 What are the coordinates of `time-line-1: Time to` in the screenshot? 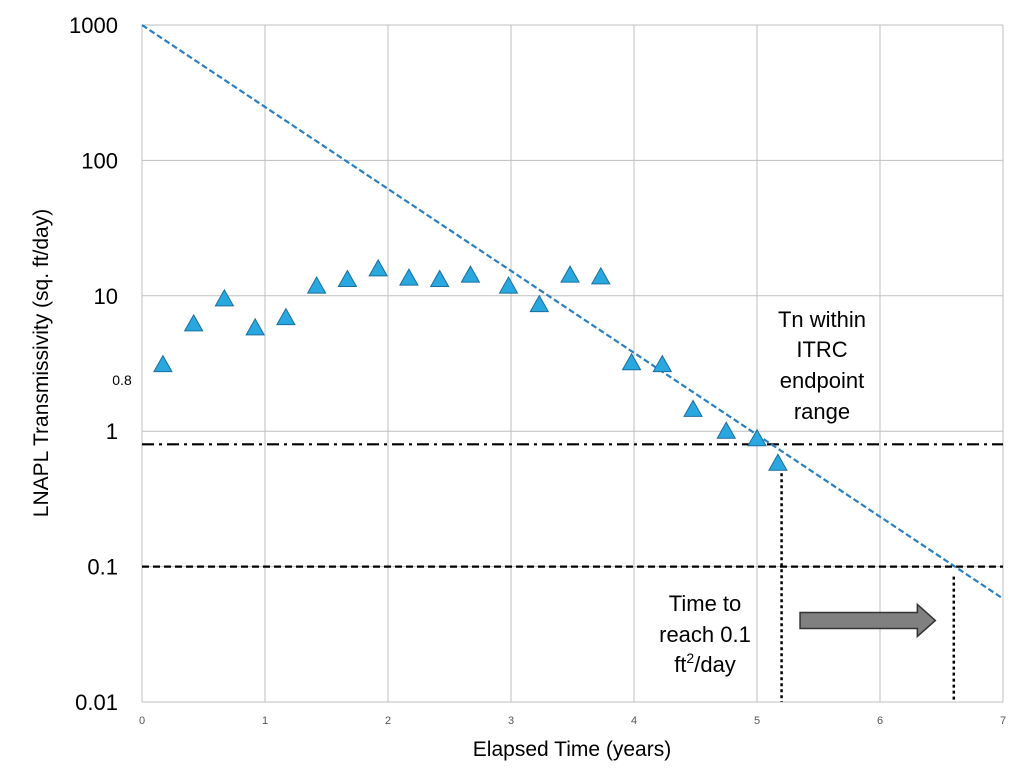 It's located at (705, 603).